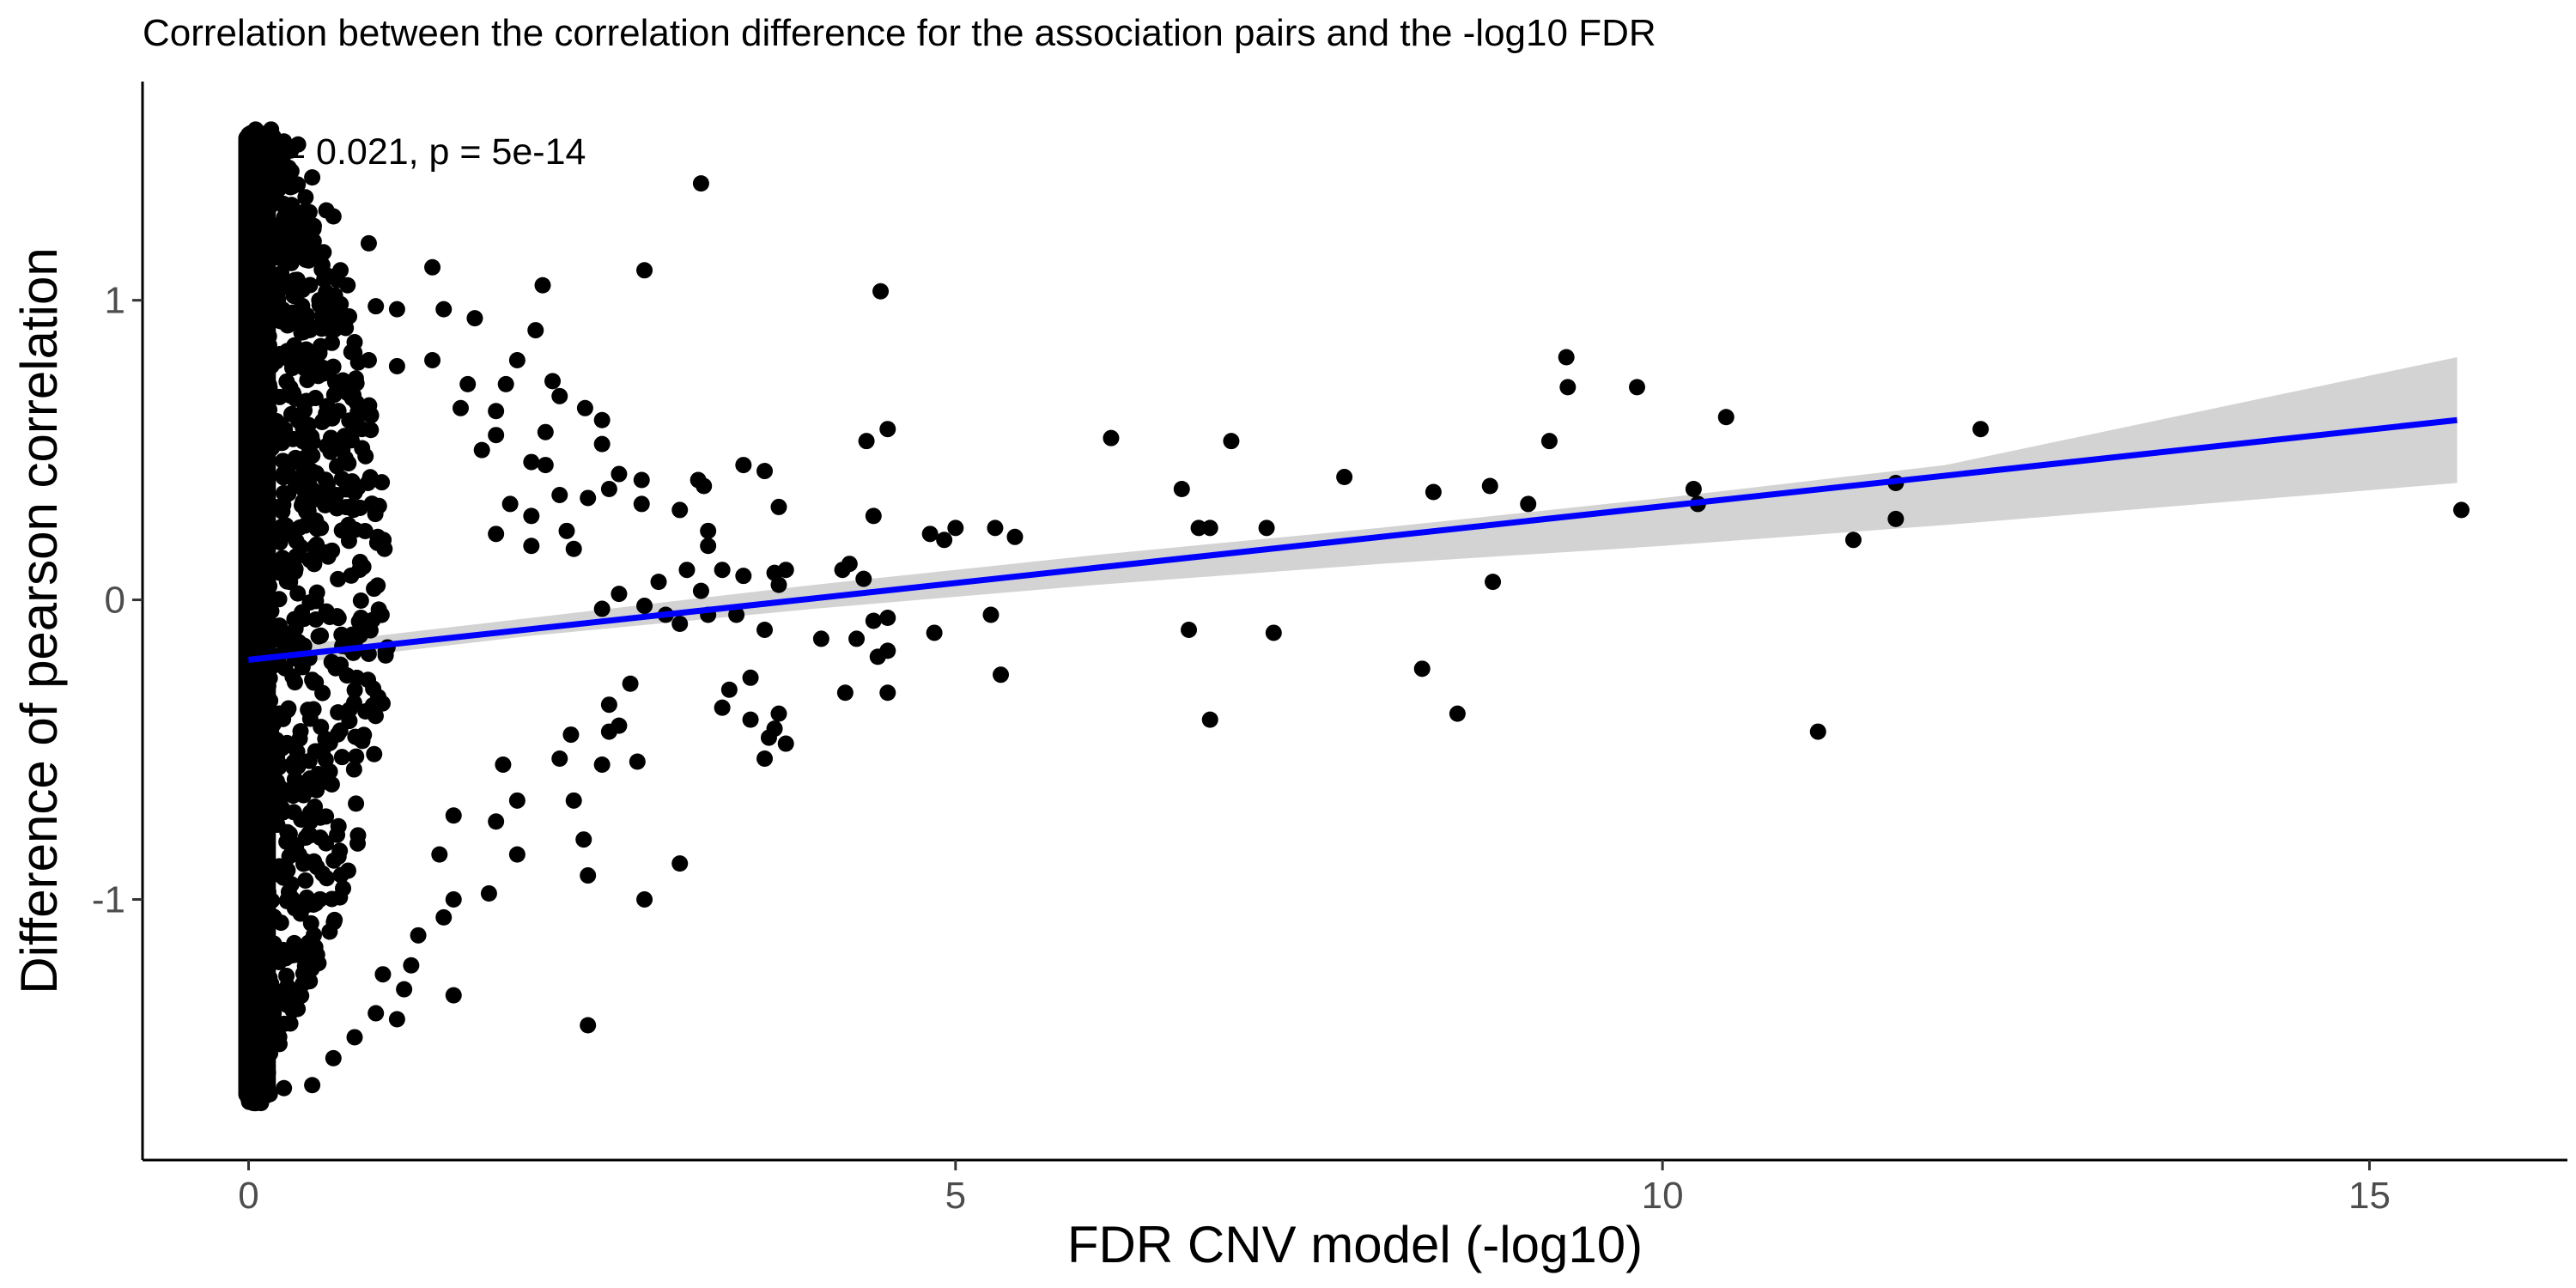 Image resolution: width=2576 pixels, height=1288 pixels. Describe the element at coordinates (955, 1196) in the screenshot. I see `x-tick-label: 5` at that location.